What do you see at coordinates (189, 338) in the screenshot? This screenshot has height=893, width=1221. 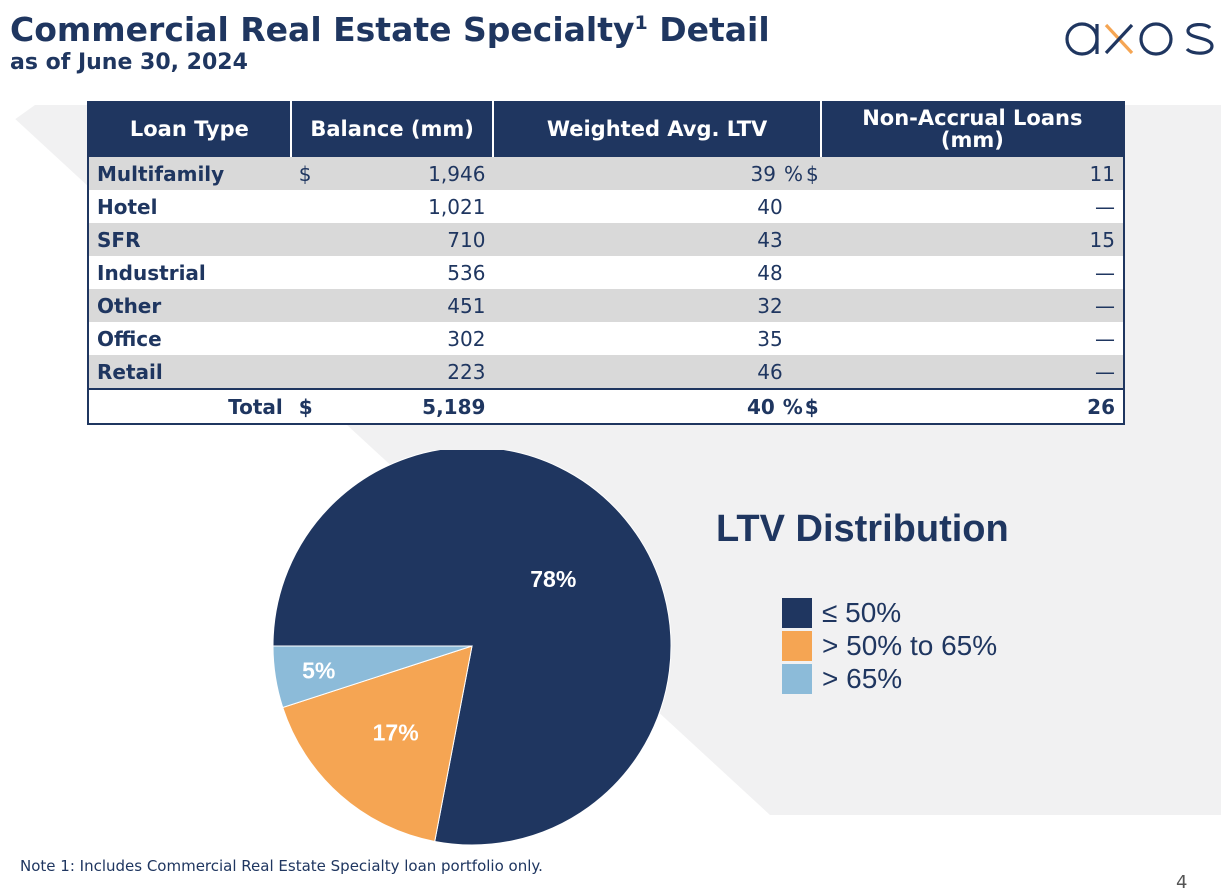 I see `cell-loan-type: Office` at bounding box center [189, 338].